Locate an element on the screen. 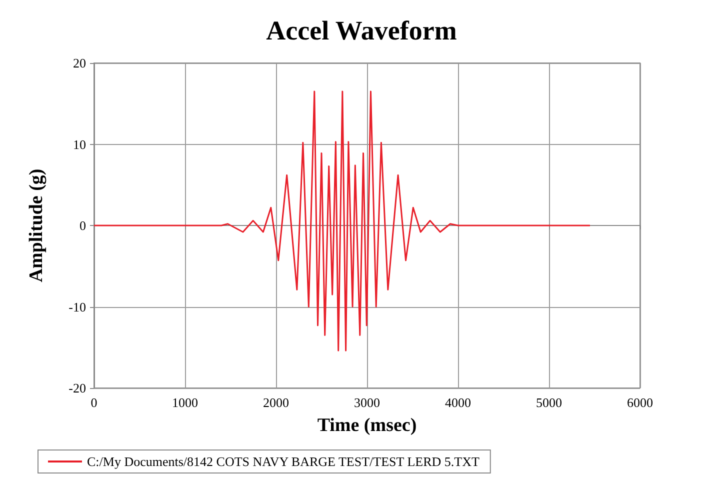 The height and width of the screenshot is (501, 723). x-axis-title: Time (msec) is located at coordinates (367, 425).